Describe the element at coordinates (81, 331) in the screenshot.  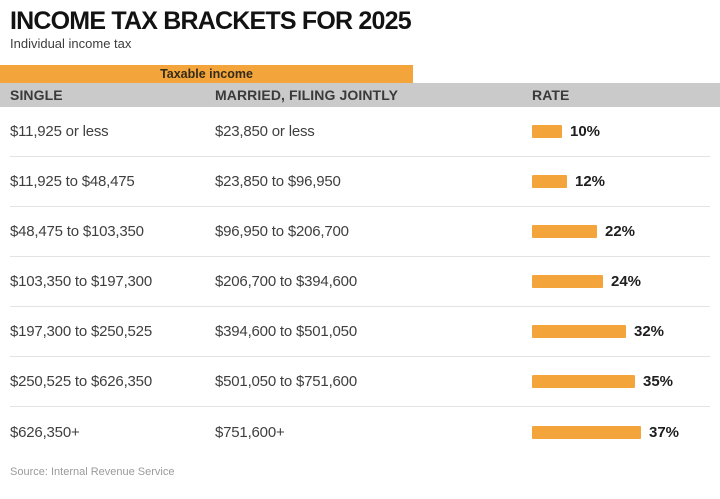
I see `single-range-cell: $197,300 to $250,525` at that location.